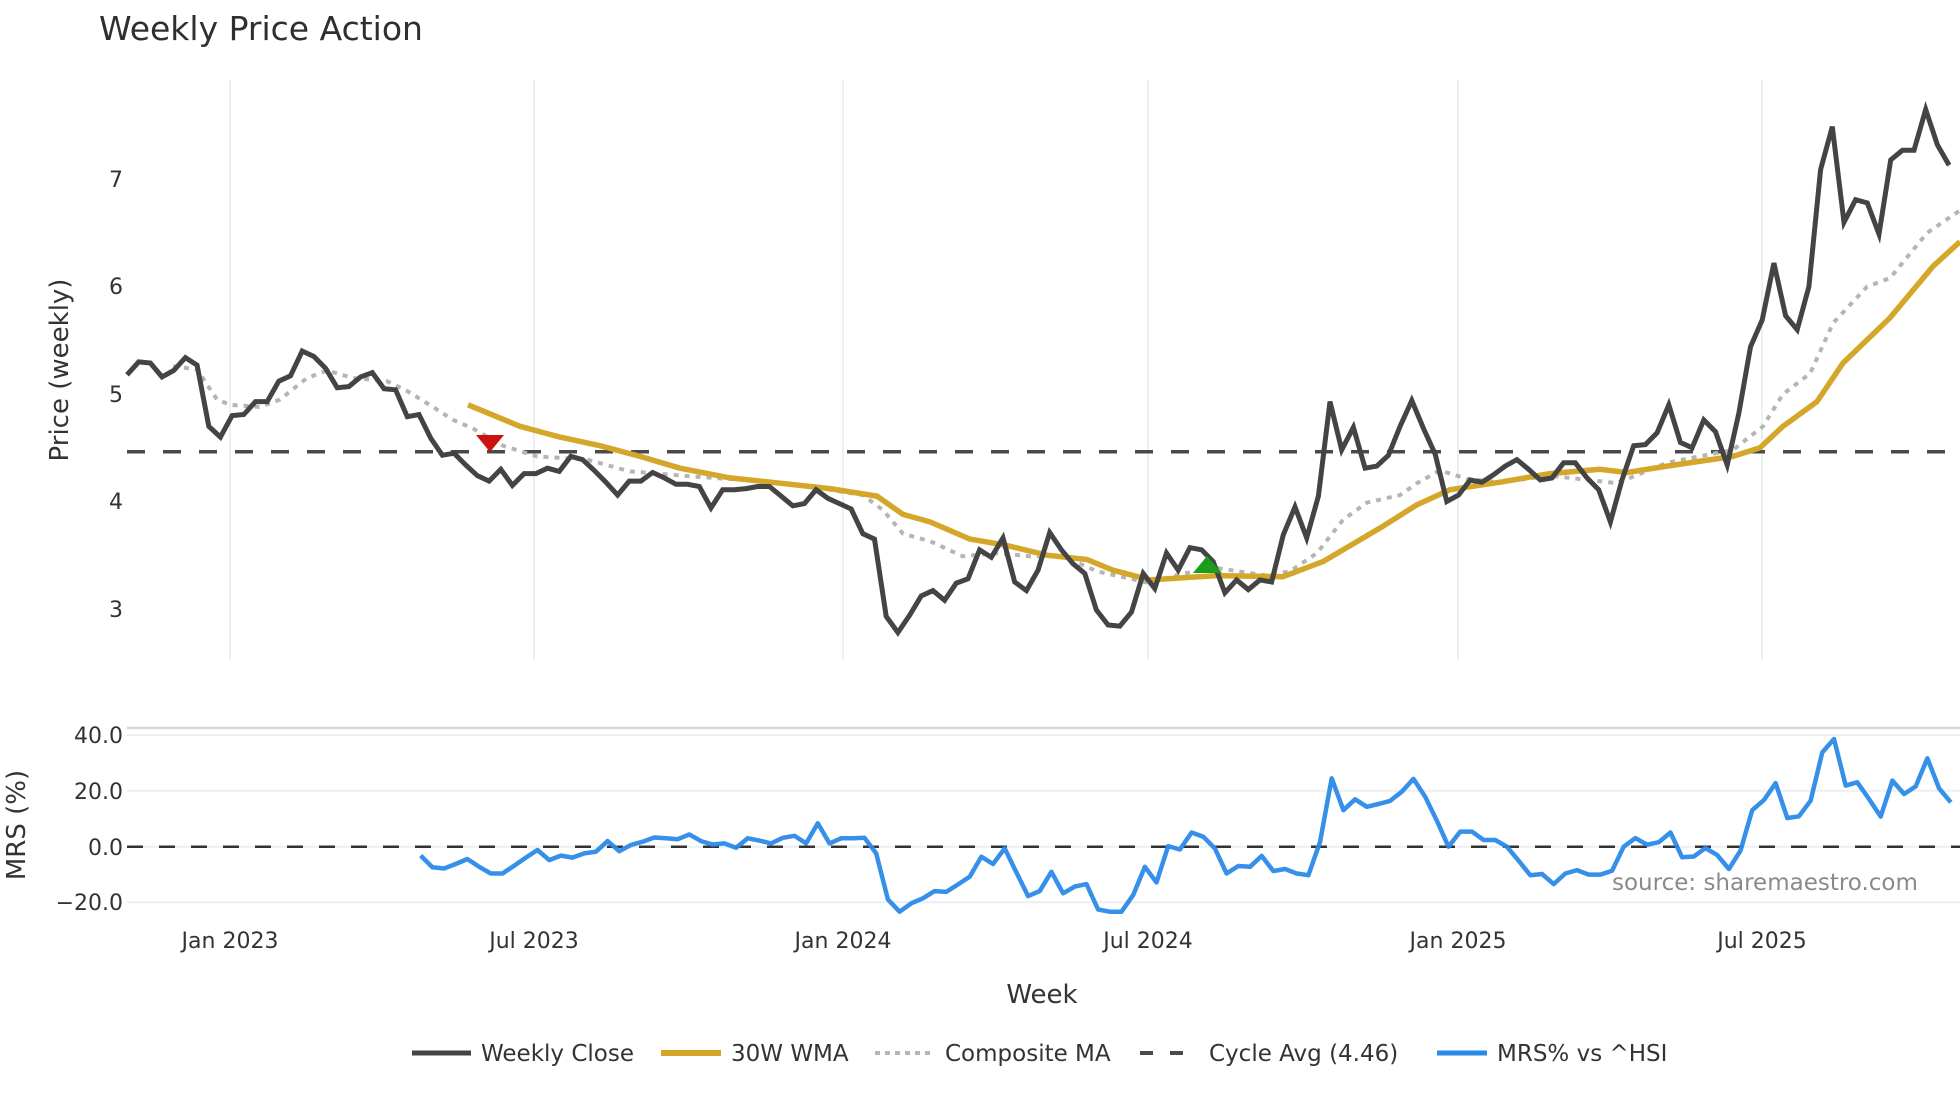 This screenshot has width=1960, height=1102. What do you see at coordinates (1303, 1054) in the screenshot?
I see `legend-label-cycle: Cycle Avg (4.46)` at bounding box center [1303, 1054].